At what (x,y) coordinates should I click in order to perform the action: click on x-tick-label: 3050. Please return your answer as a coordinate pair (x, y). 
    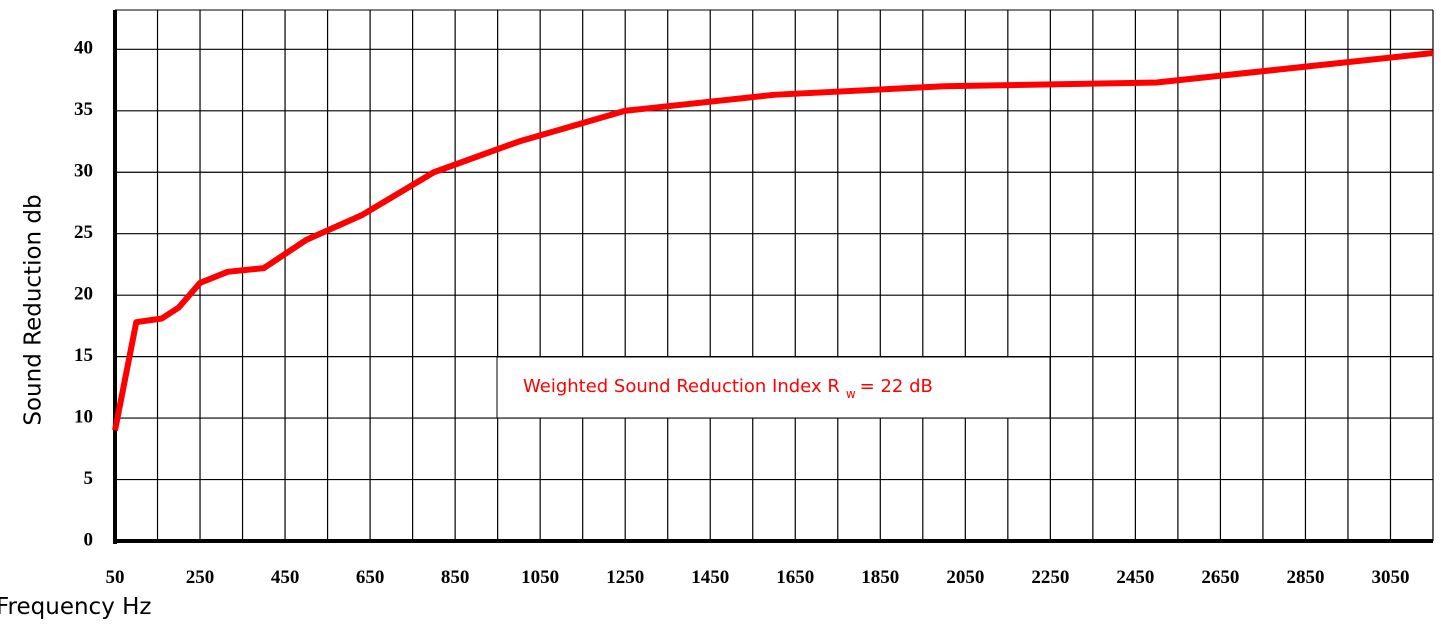
    Looking at the image, I should click on (1390, 577).